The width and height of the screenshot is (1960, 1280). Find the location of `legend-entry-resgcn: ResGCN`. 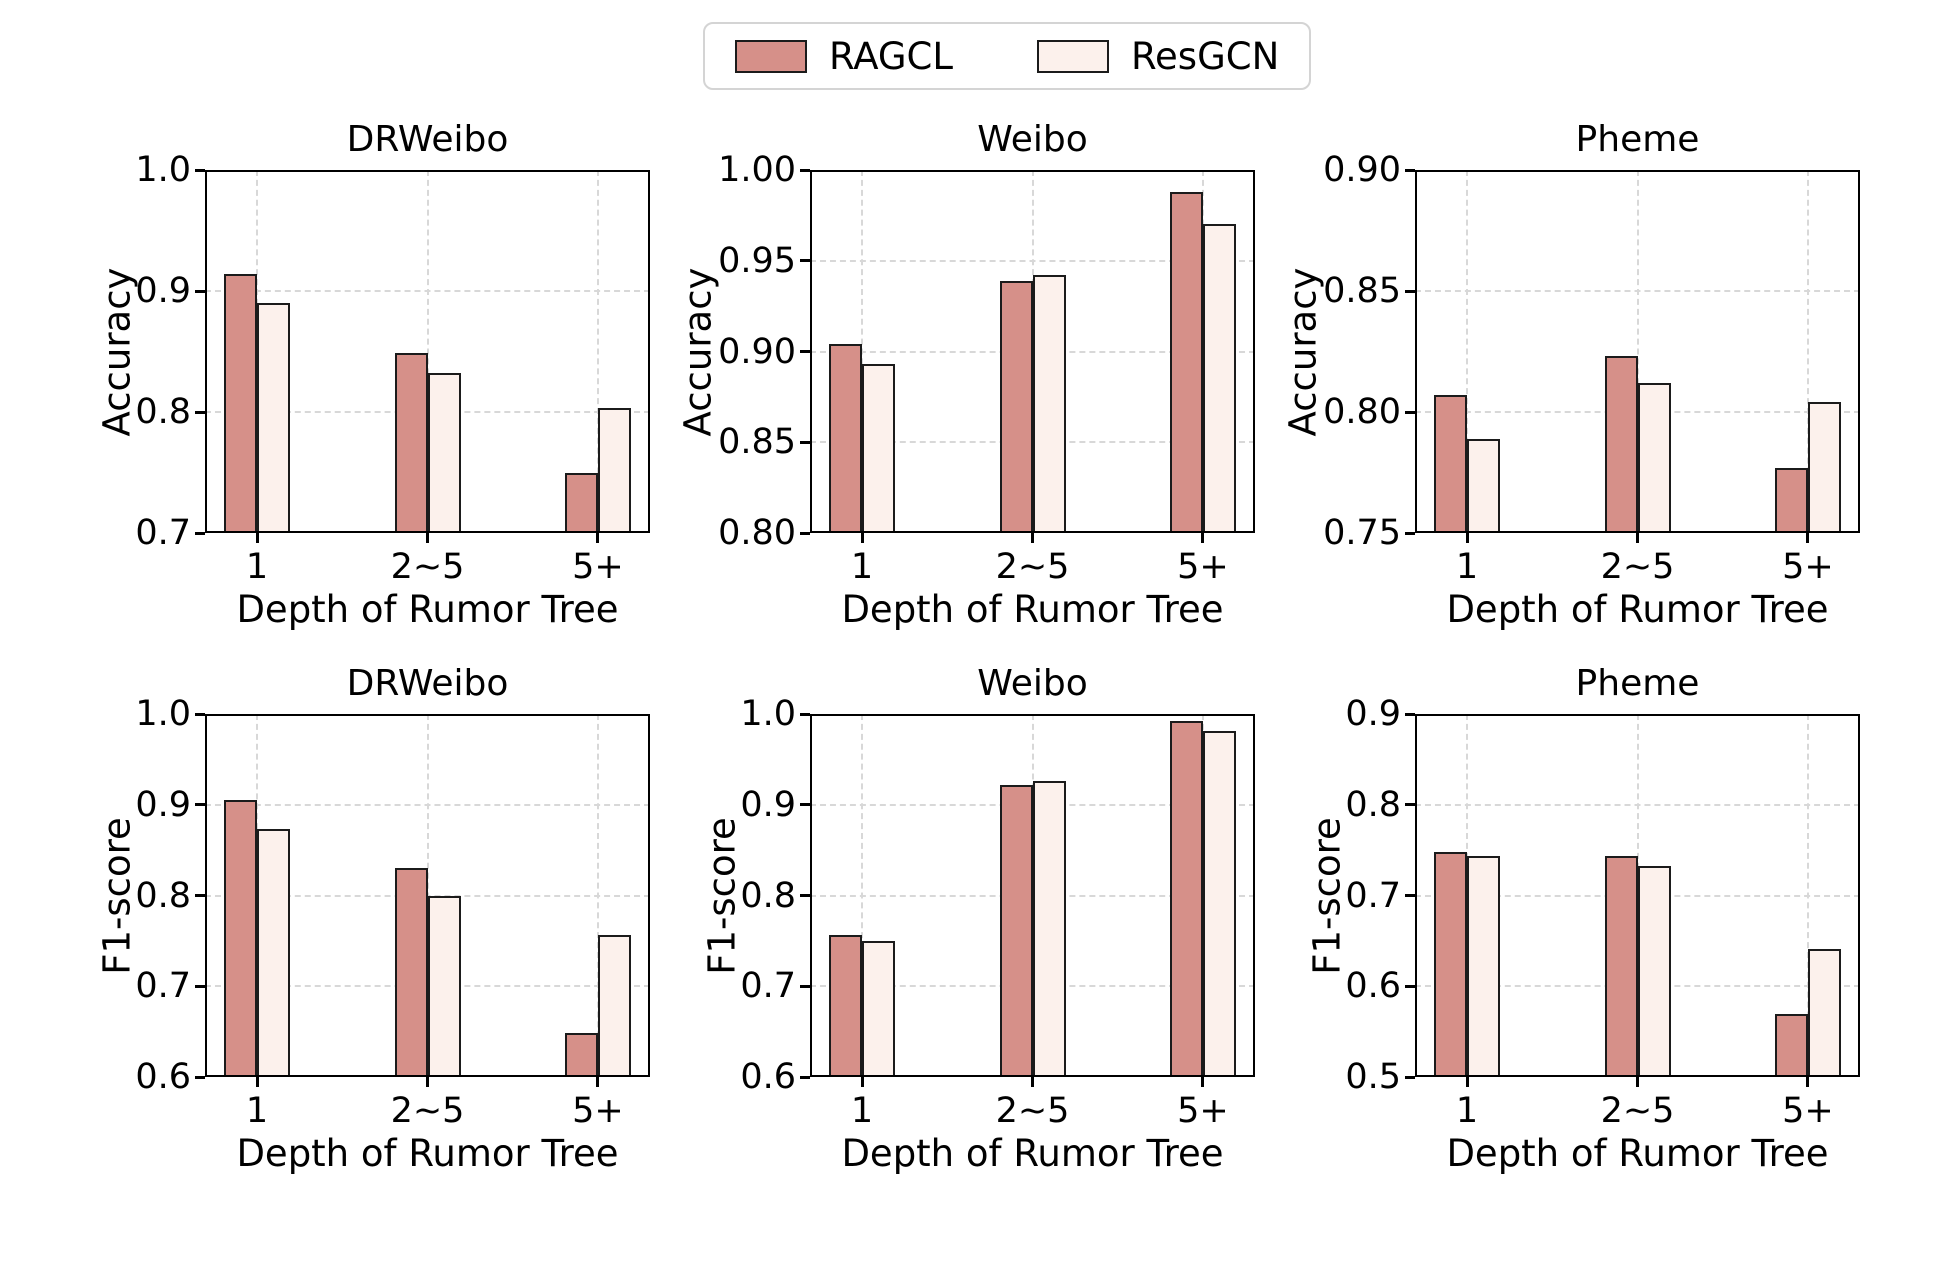

legend-entry-resgcn: ResGCN is located at coordinates (1158, 56).